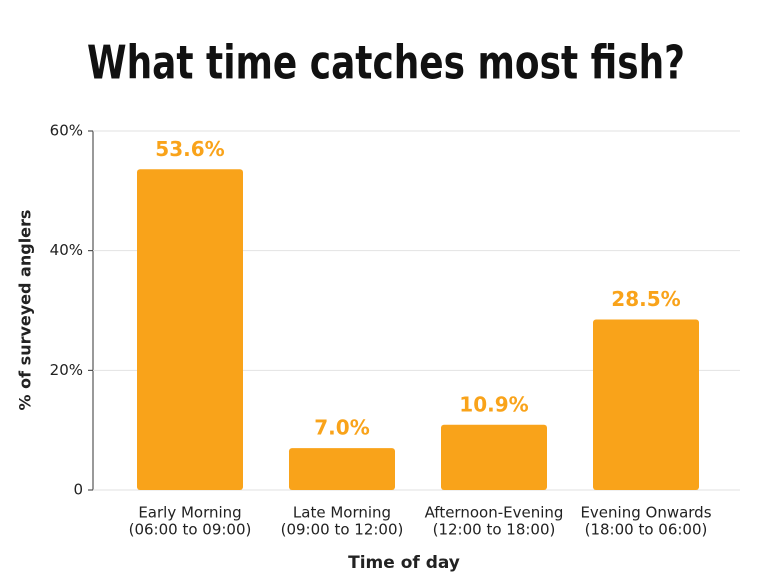 Image resolution: width=768 pixels, height=588 pixels. I want to click on y-tick-label: 60%, so click(66, 131).